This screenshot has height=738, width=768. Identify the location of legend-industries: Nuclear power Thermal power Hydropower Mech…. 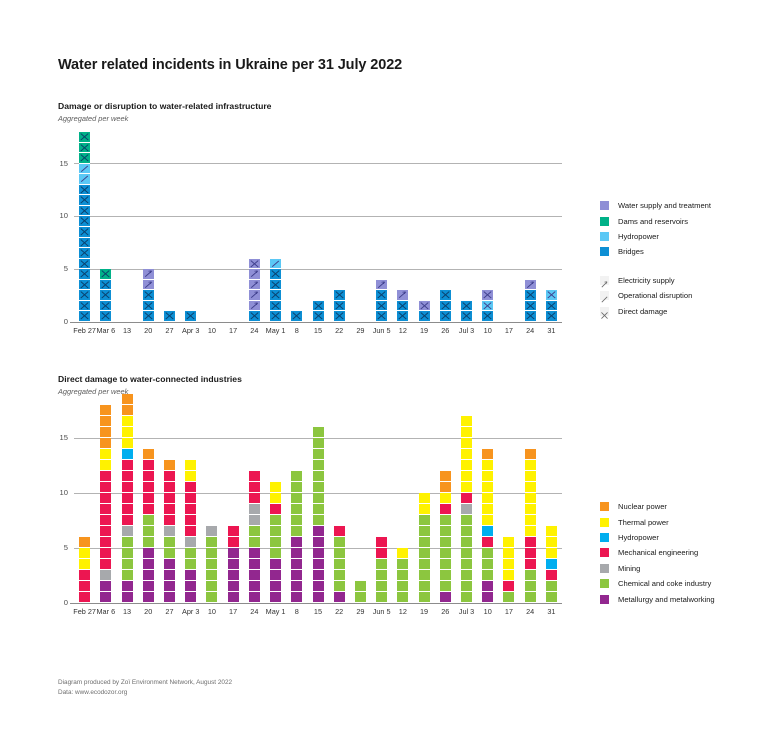
(657, 553).